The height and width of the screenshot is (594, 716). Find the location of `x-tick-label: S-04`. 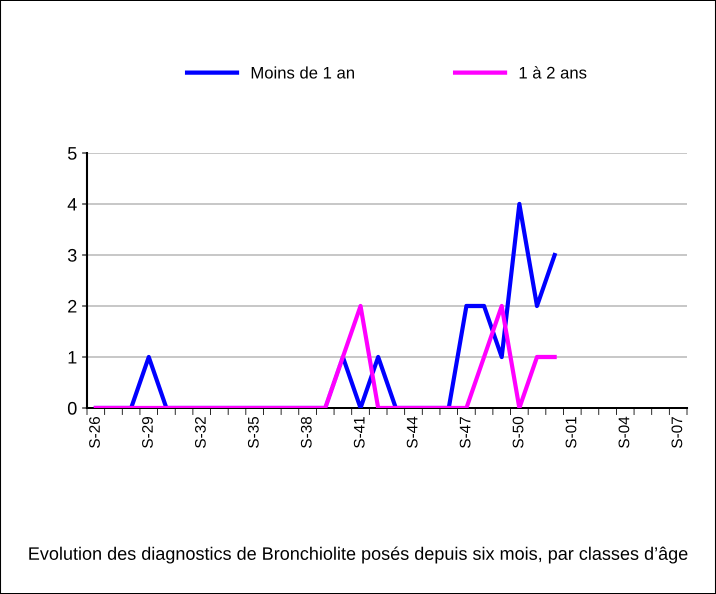

x-tick-label: S-04 is located at coordinates (624, 432).